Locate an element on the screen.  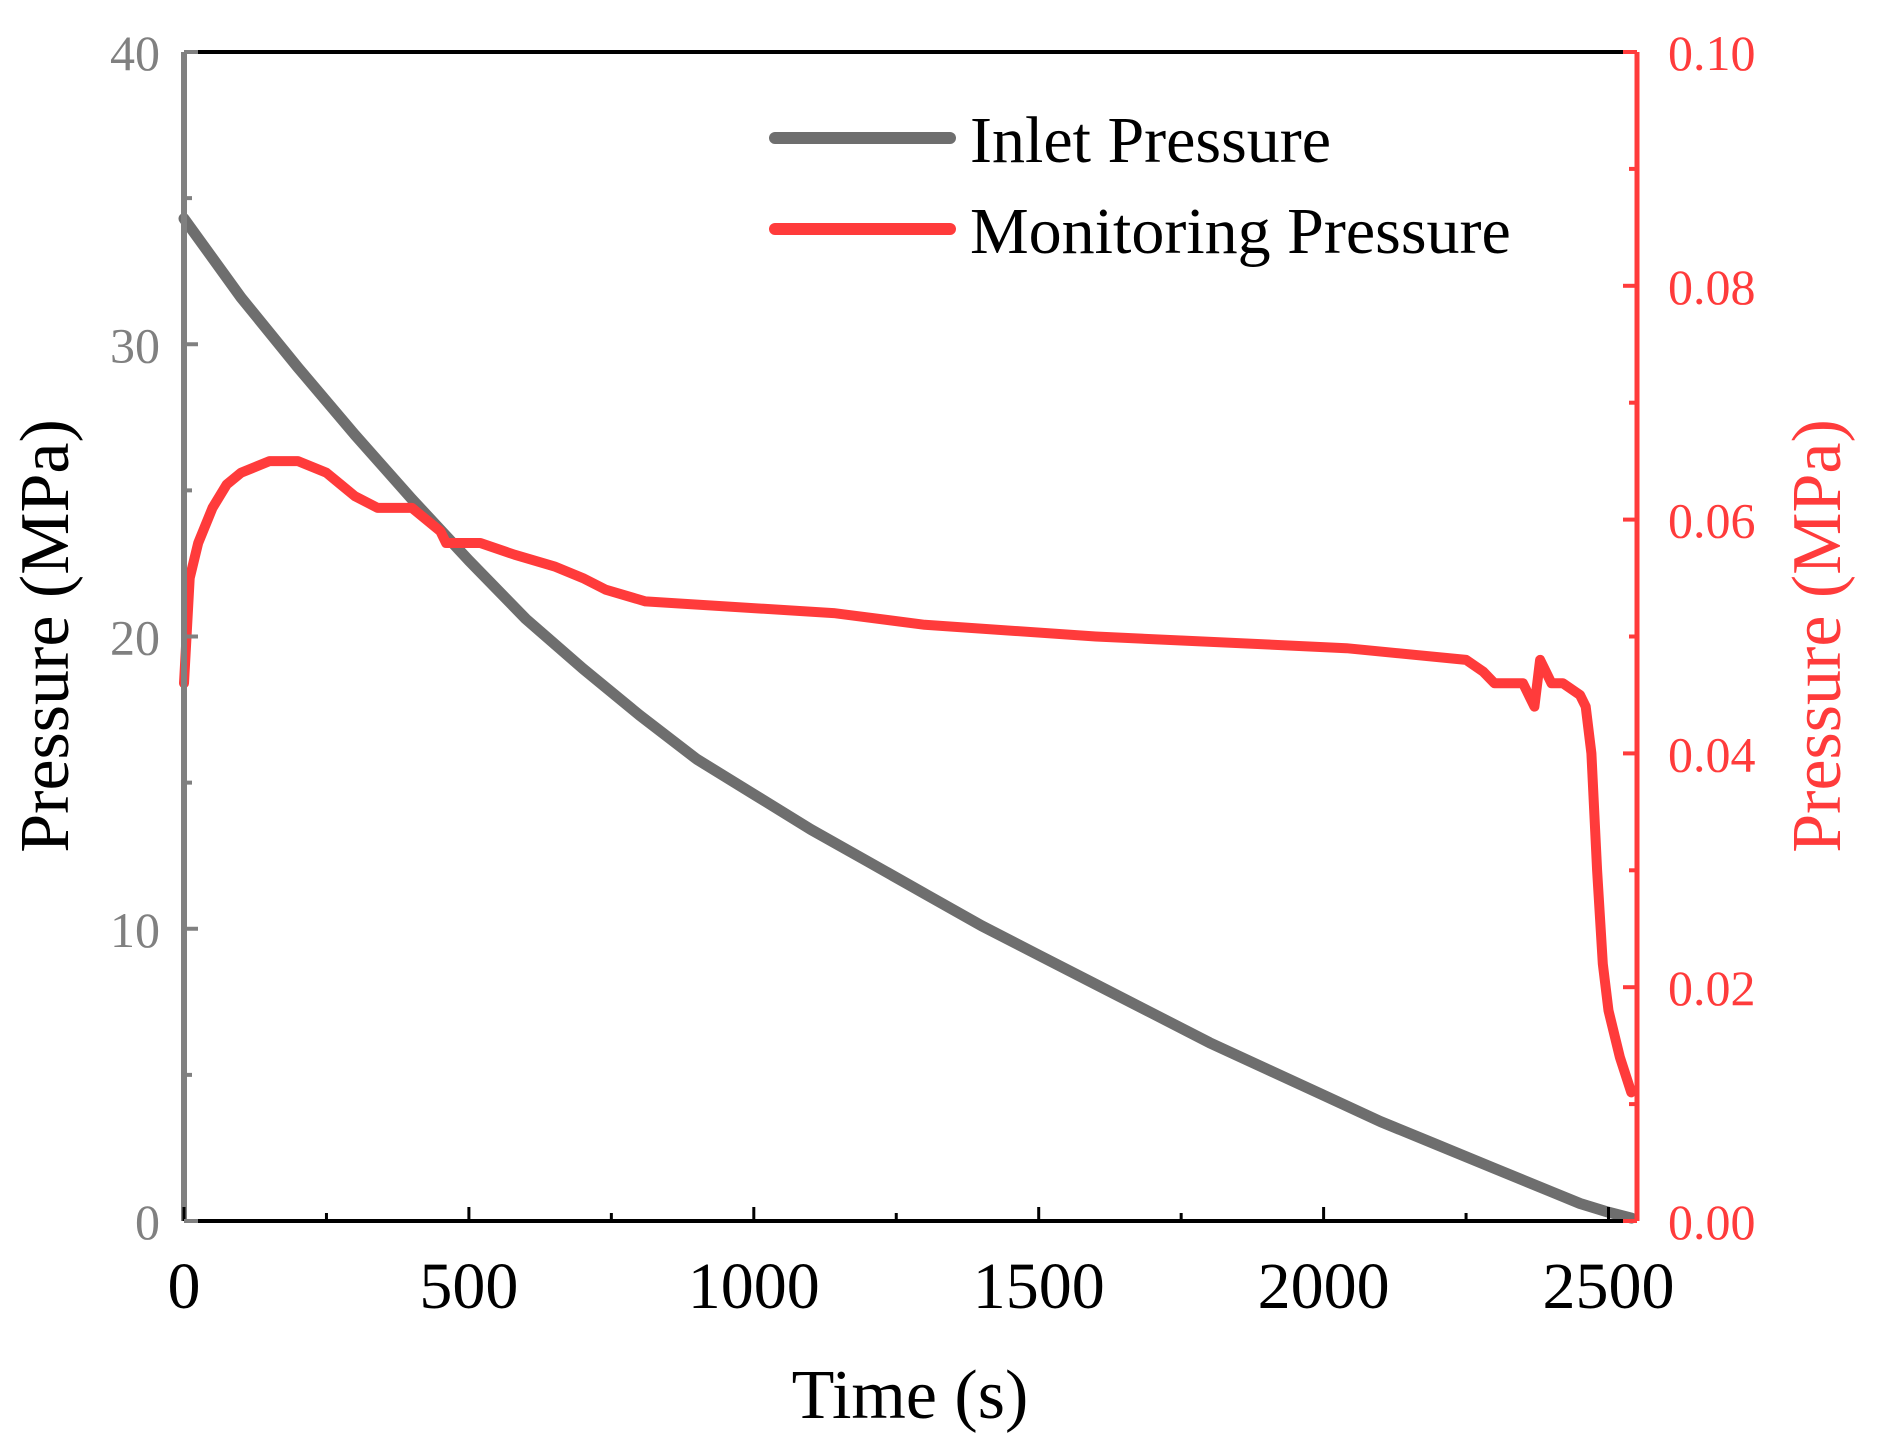
right-axis-title: Pressure (MPa) is located at coordinates (1817, 636).